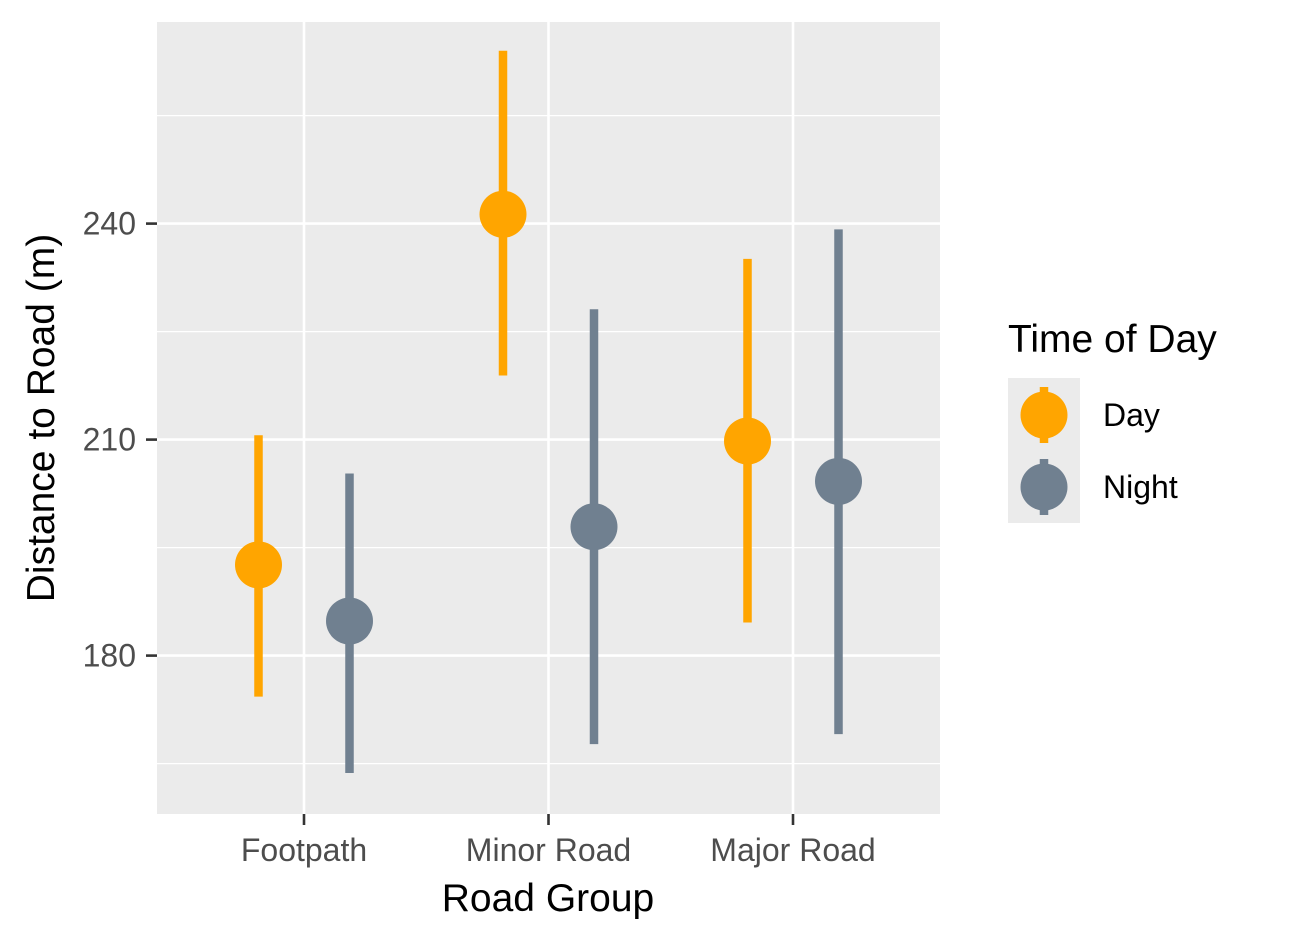 Image resolution: width=1299 pixels, height=944 pixels. I want to click on y-tick-label: 210, so click(109, 440).